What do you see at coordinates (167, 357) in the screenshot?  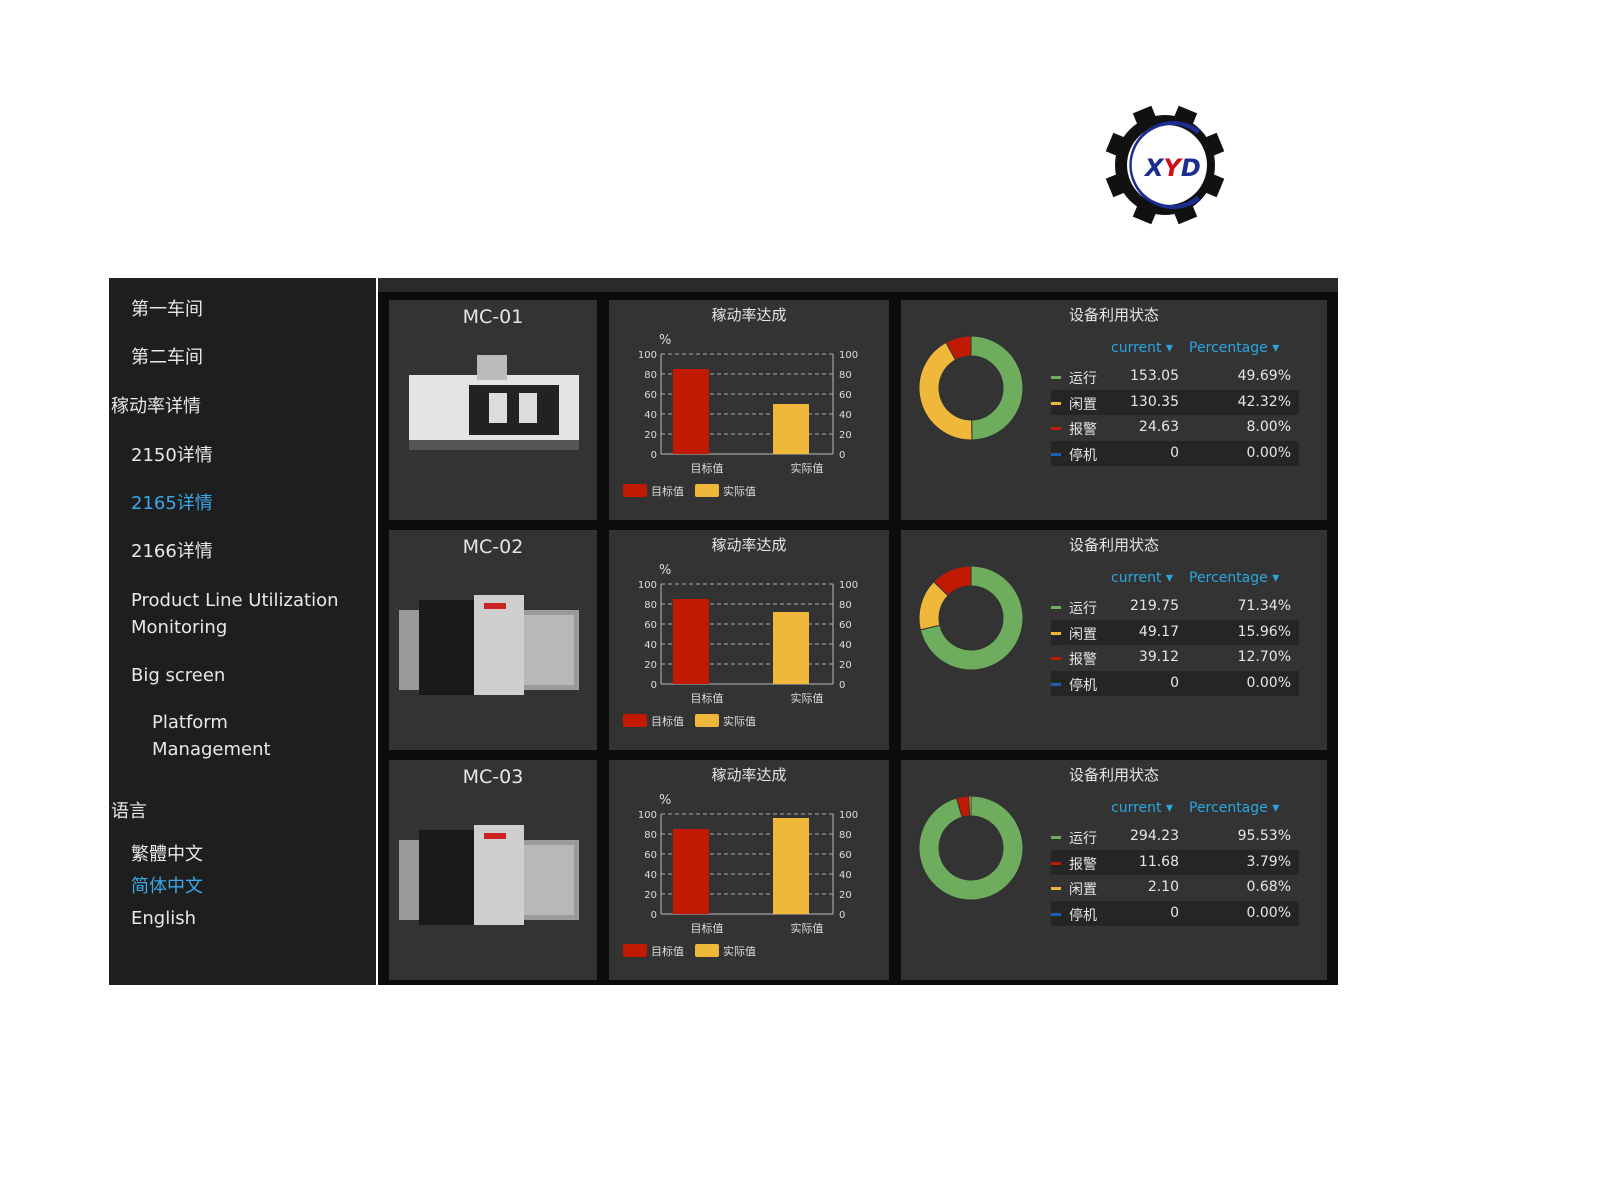 I see `sidebar-item-1: 第二车间` at bounding box center [167, 357].